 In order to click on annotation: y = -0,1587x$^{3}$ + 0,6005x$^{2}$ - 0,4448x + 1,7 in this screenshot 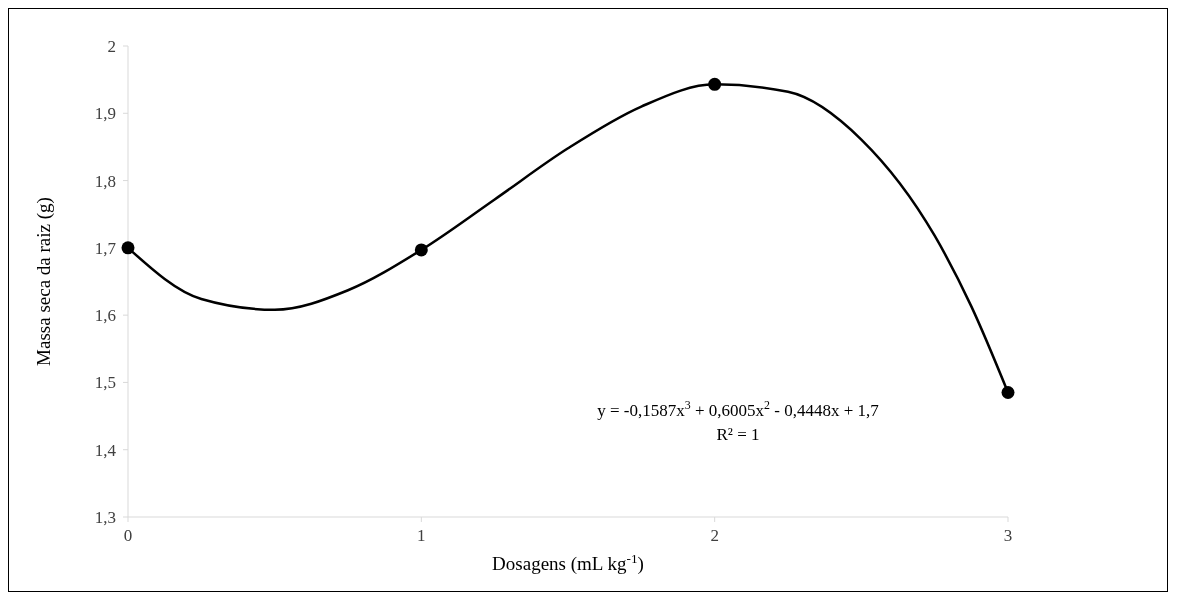, I will do `click(738, 409)`.